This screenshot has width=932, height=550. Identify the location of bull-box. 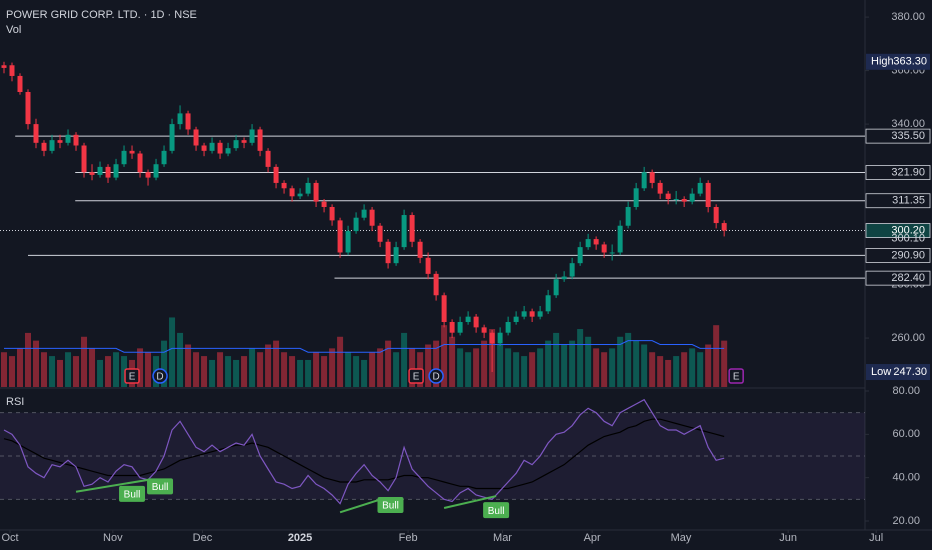
(496, 510).